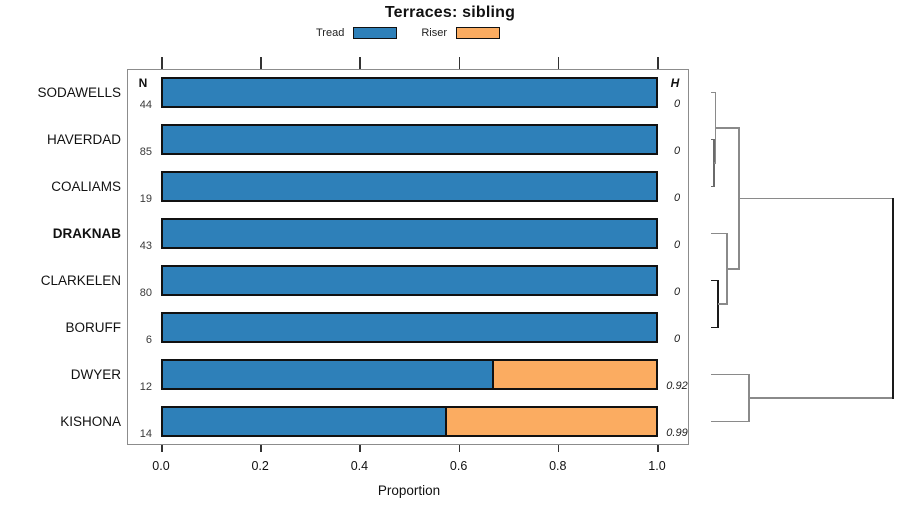  Describe the element at coordinates (330, 33) in the screenshot. I see `legend-label: Tread` at that location.